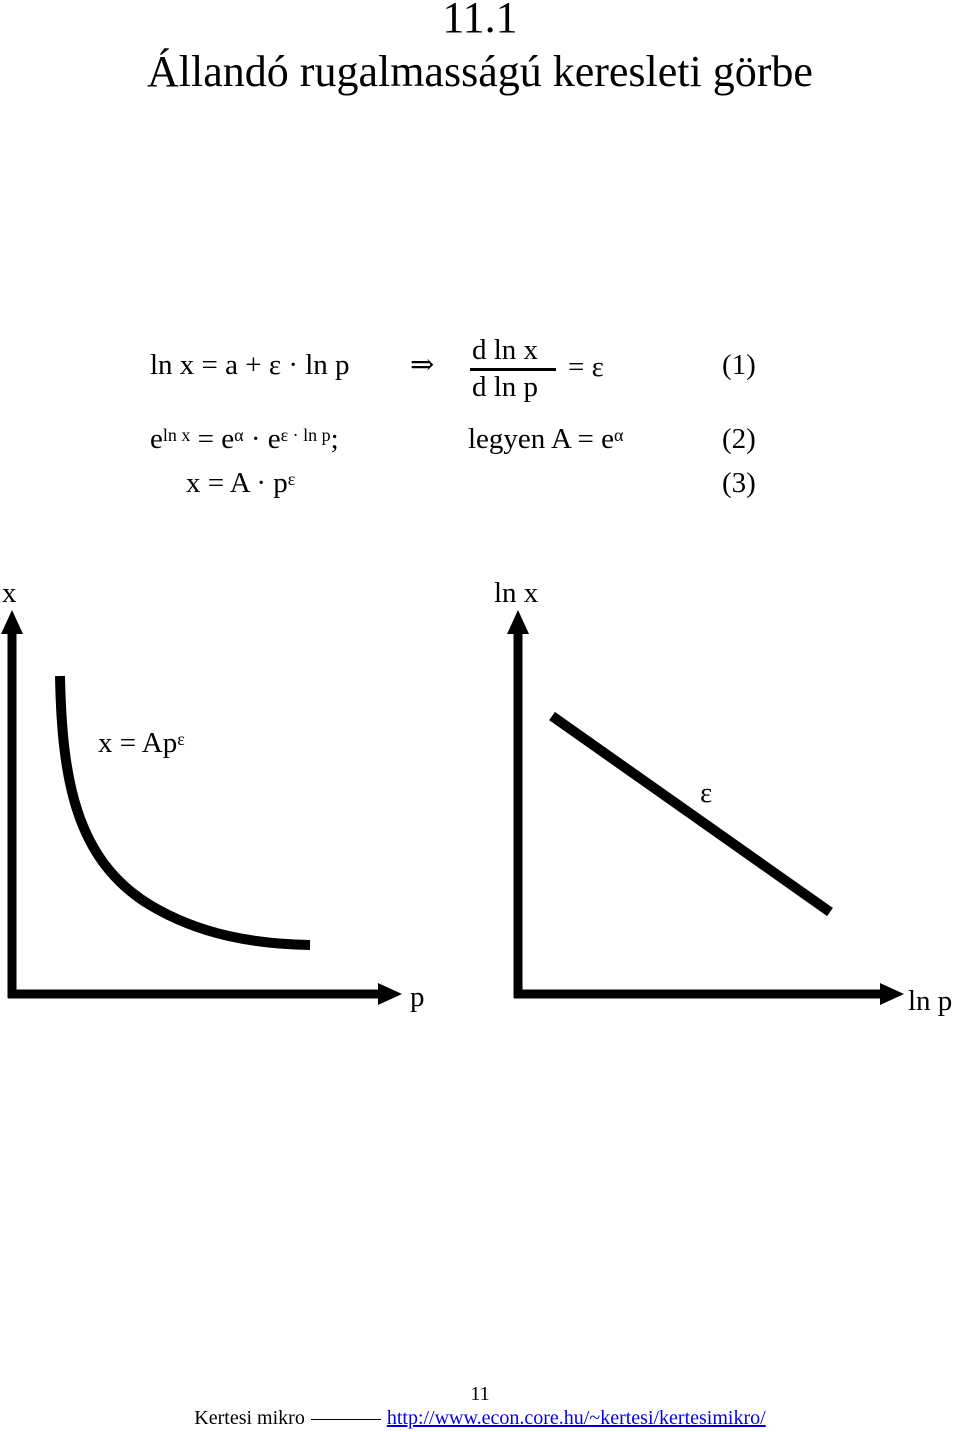 The image size is (960, 1431). What do you see at coordinates (739, 365) in the screenshot?
I see `equation-1-number: (1)` at bounding box center [739, 365].